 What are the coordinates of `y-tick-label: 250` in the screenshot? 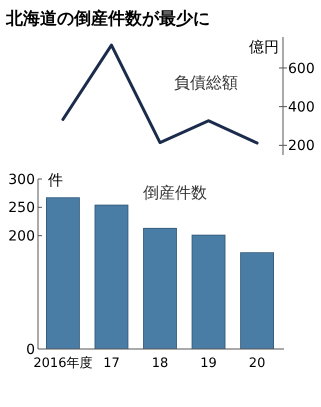 It's located at (21, 208).